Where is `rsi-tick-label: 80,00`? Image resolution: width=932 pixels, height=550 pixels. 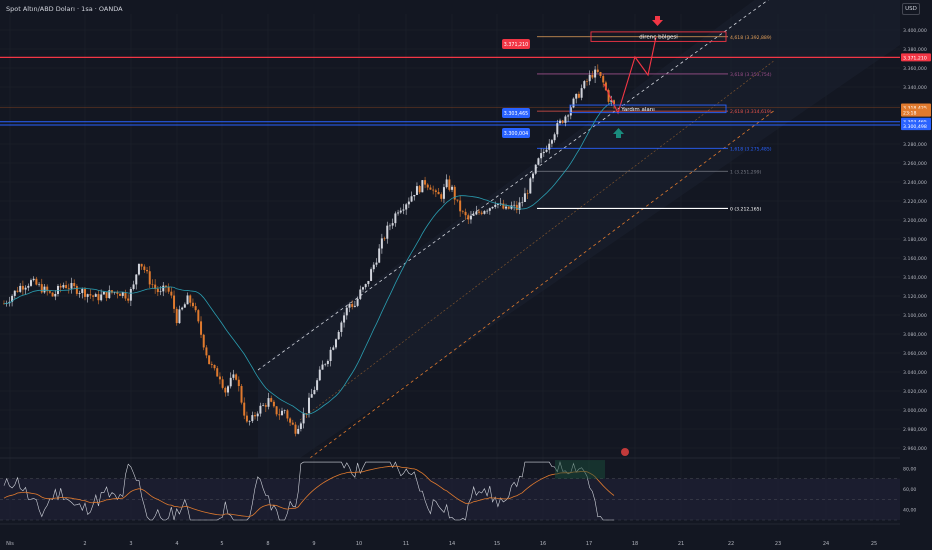 rsi-tick-label: 80,00 is located at coordinates (909, 469).